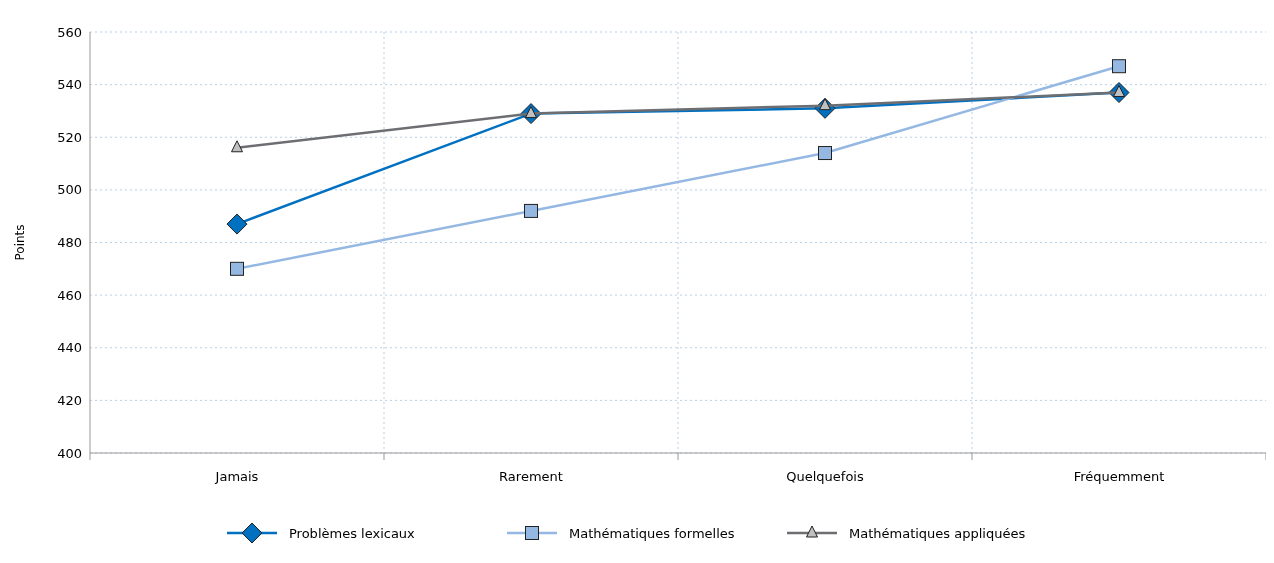  Describe the element at coordinates (652, 533) in the screenshot. I see `legend-label: Mathématiques formelles` at that location.